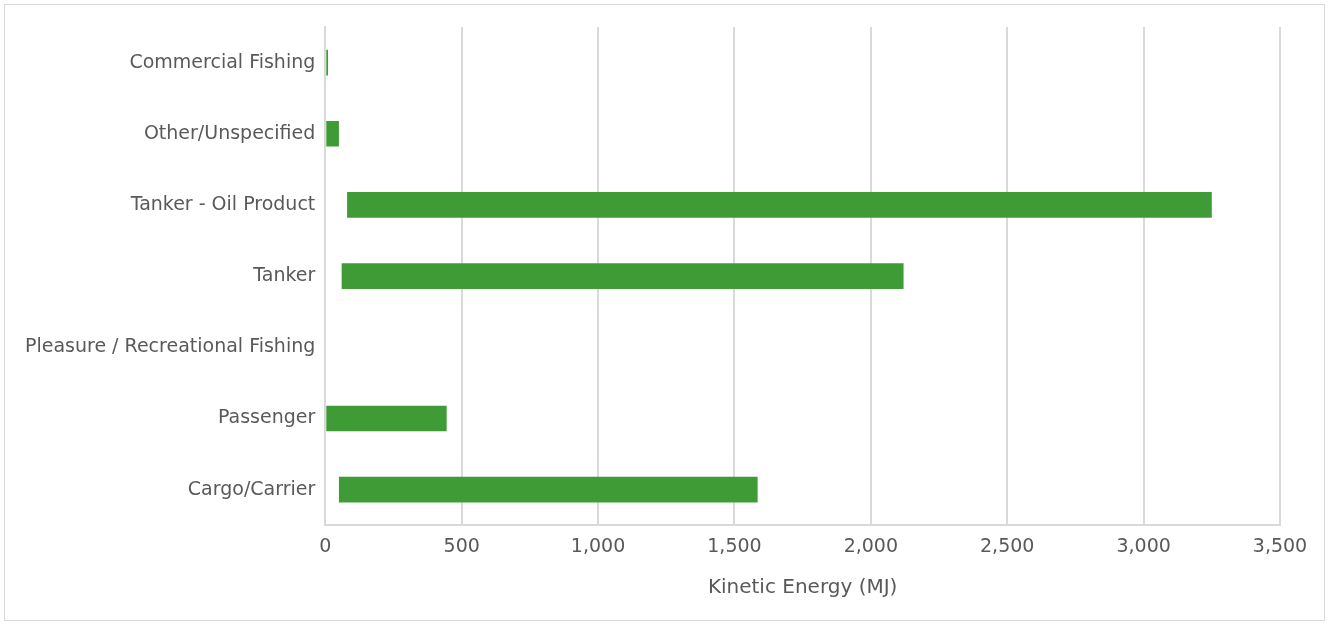 This screenshot has height=627, width=1331. What do you see at coordinates (222, 202) in the screenshot?
I see `y-tick-label: Tanker - Oil Product` at bounding box center [222, 202].